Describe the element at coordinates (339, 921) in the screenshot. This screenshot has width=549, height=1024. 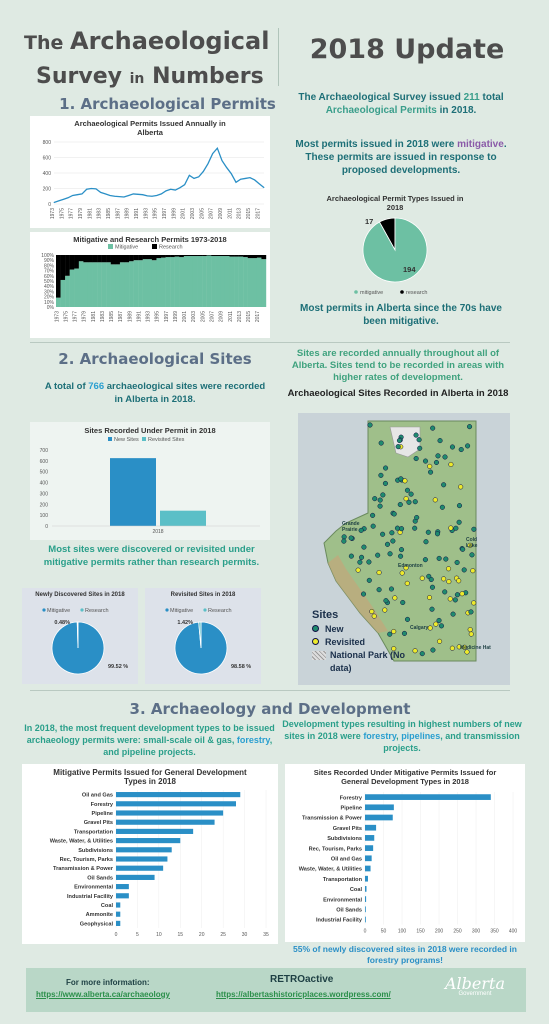
I see `category-label: Industrial Facility` at that location.